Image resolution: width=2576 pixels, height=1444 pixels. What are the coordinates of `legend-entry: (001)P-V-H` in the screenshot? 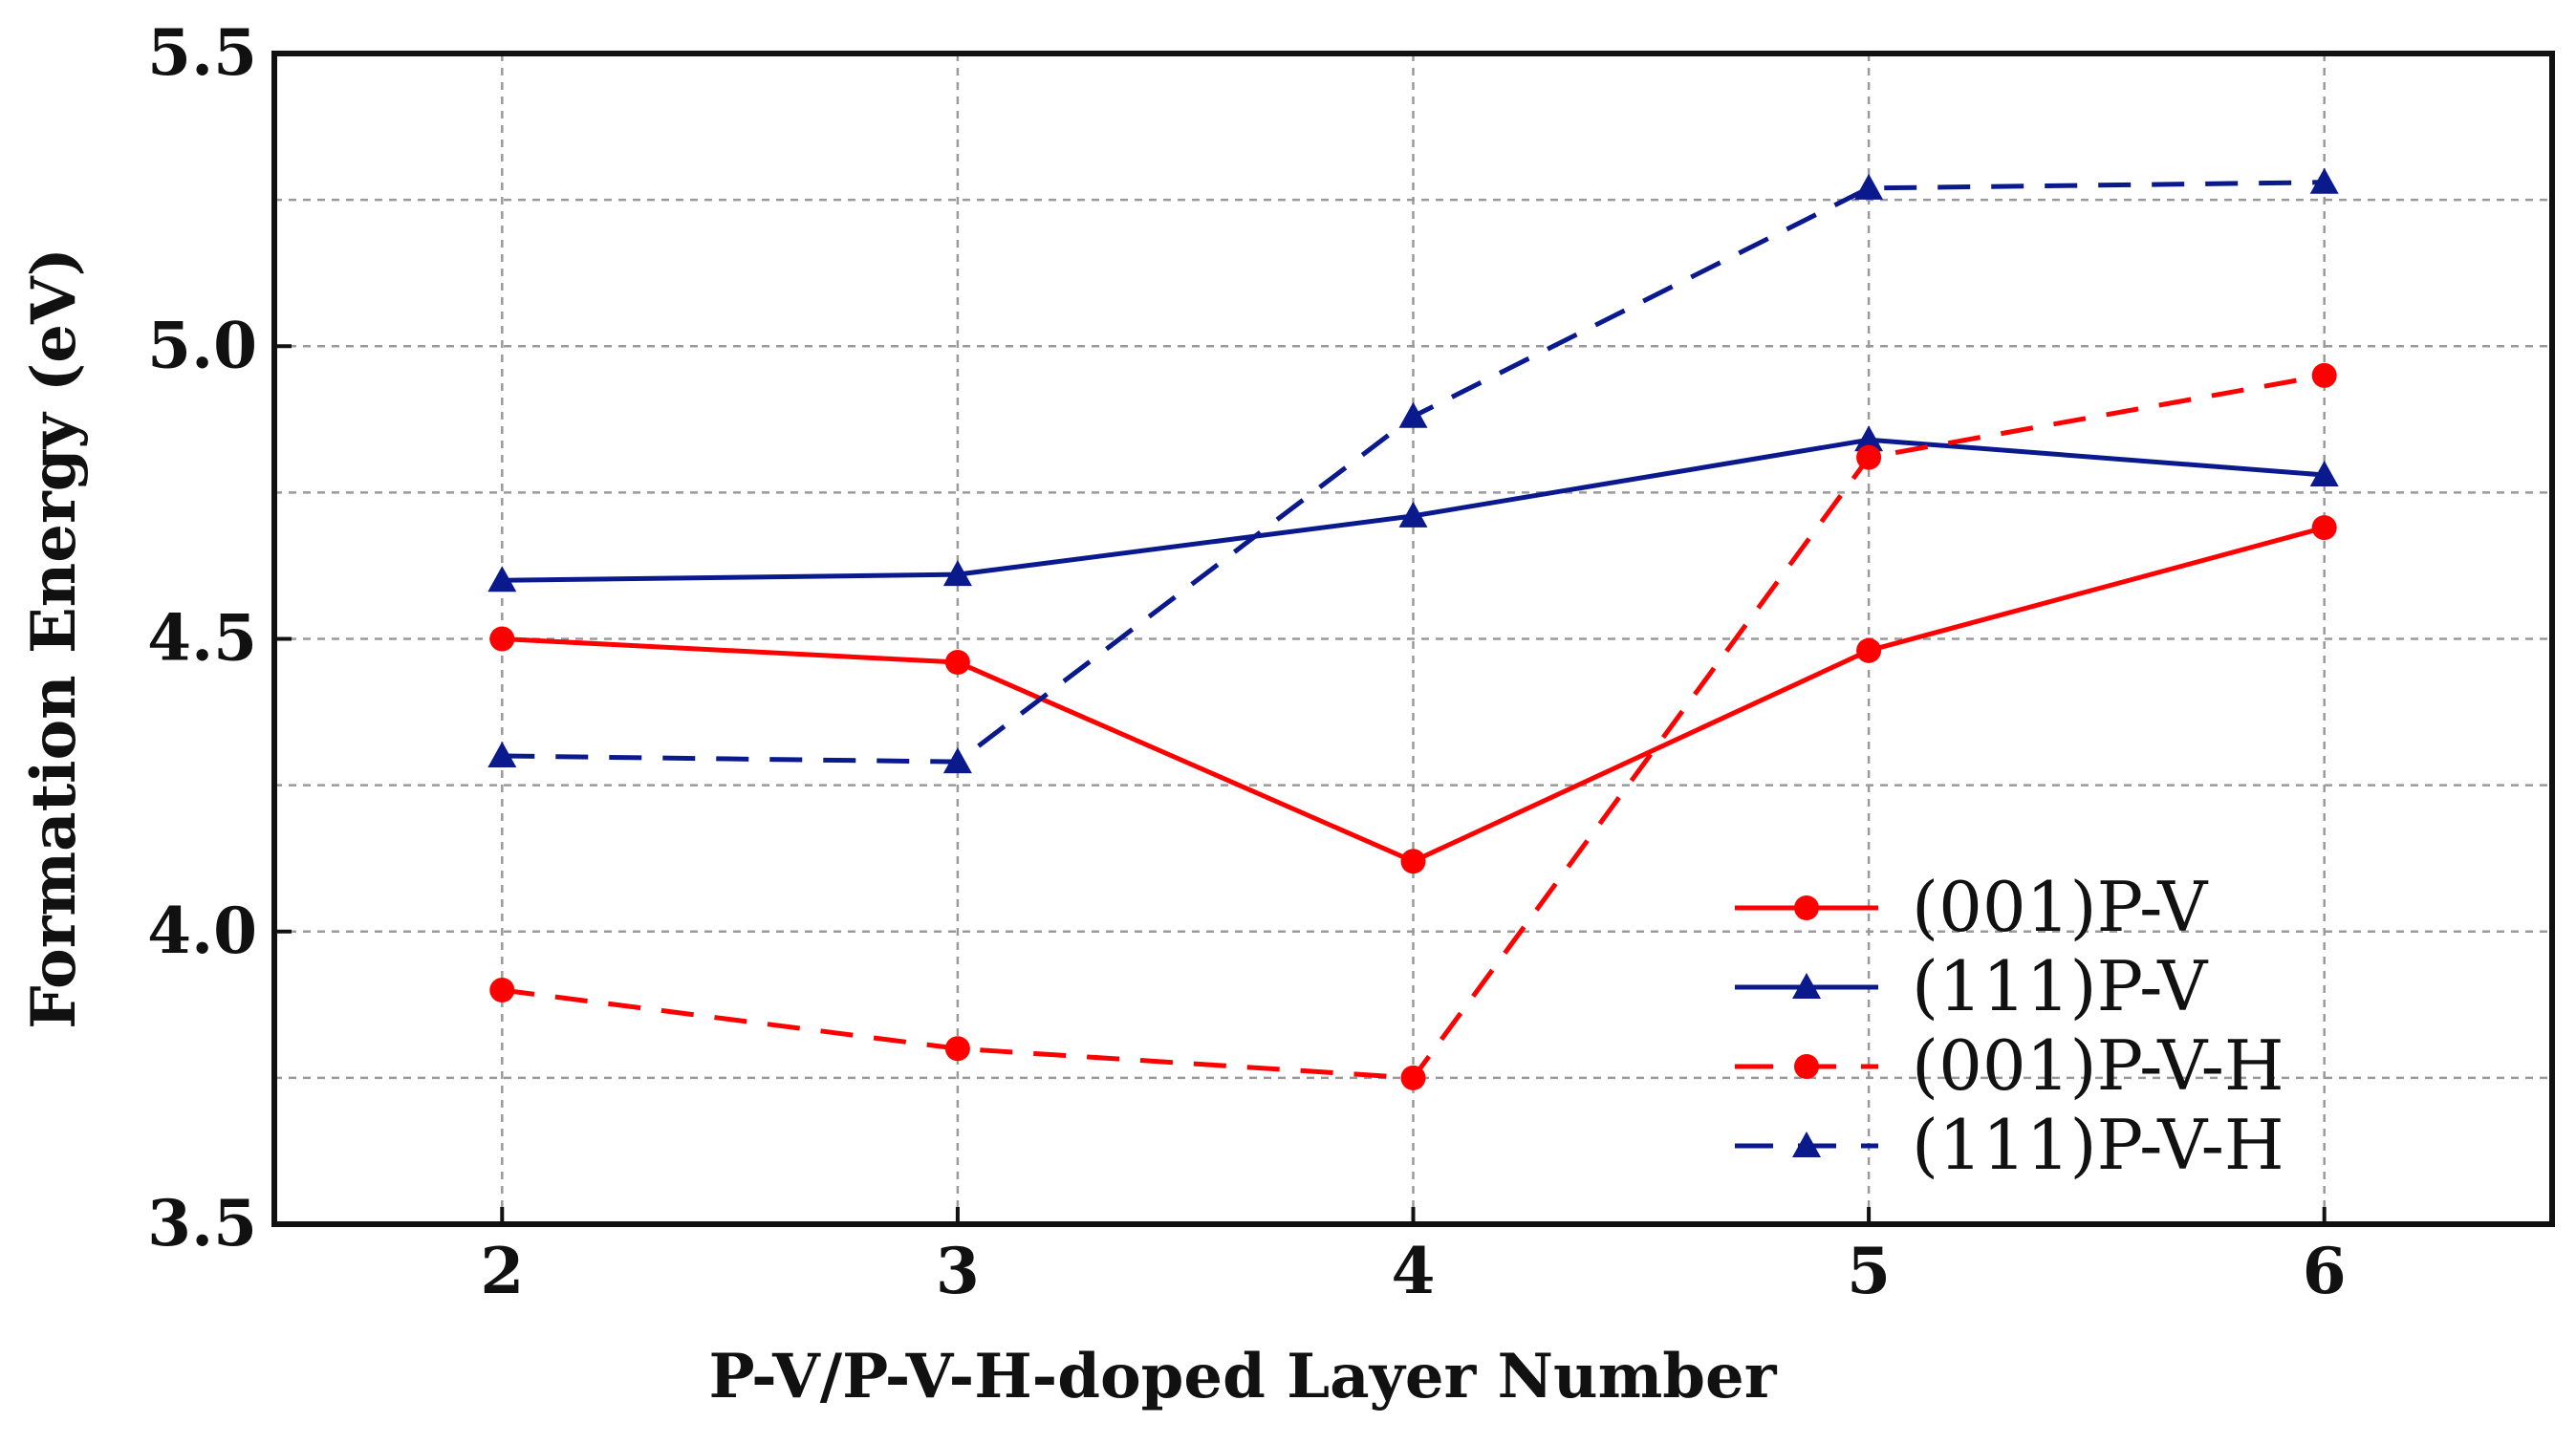 It's located at (2010, 1065).